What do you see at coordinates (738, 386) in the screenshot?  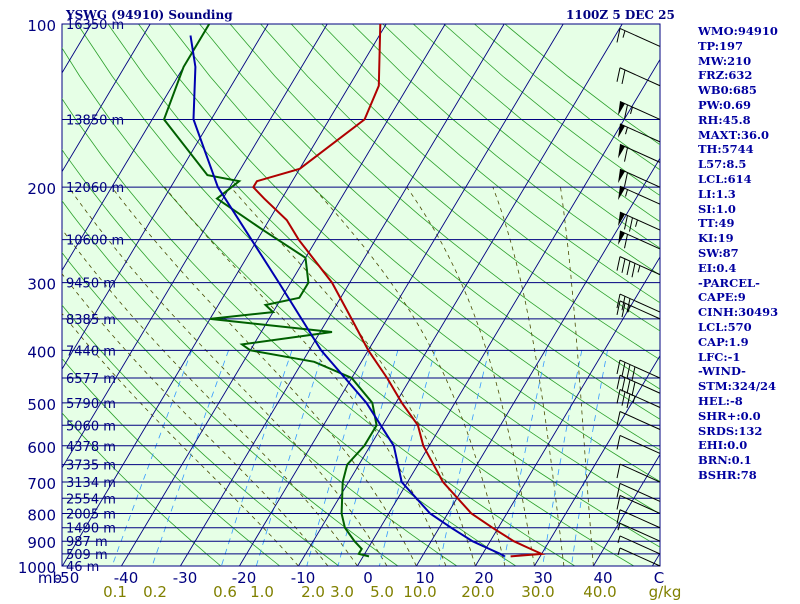 I see `index-stm: STM:324/24` at bounding box center [738, 386].